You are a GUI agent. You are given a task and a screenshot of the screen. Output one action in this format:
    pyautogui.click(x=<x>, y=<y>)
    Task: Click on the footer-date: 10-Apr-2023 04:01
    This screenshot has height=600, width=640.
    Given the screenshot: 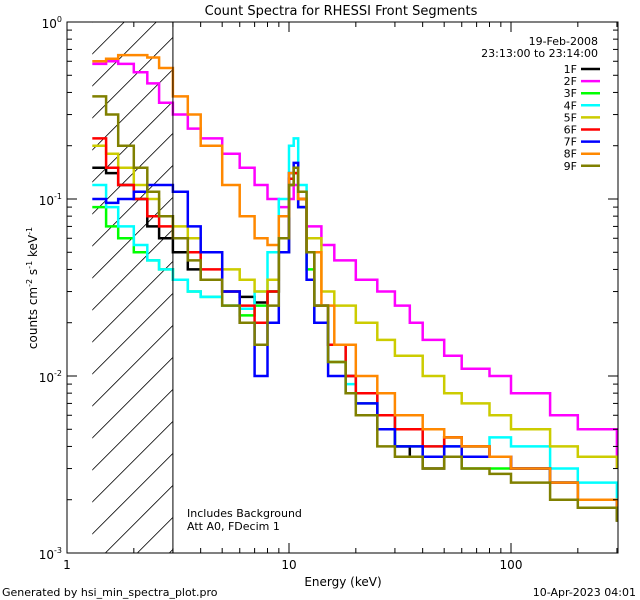 What is the action you would take?
    pyautogui.click(x=584, y=592)
    